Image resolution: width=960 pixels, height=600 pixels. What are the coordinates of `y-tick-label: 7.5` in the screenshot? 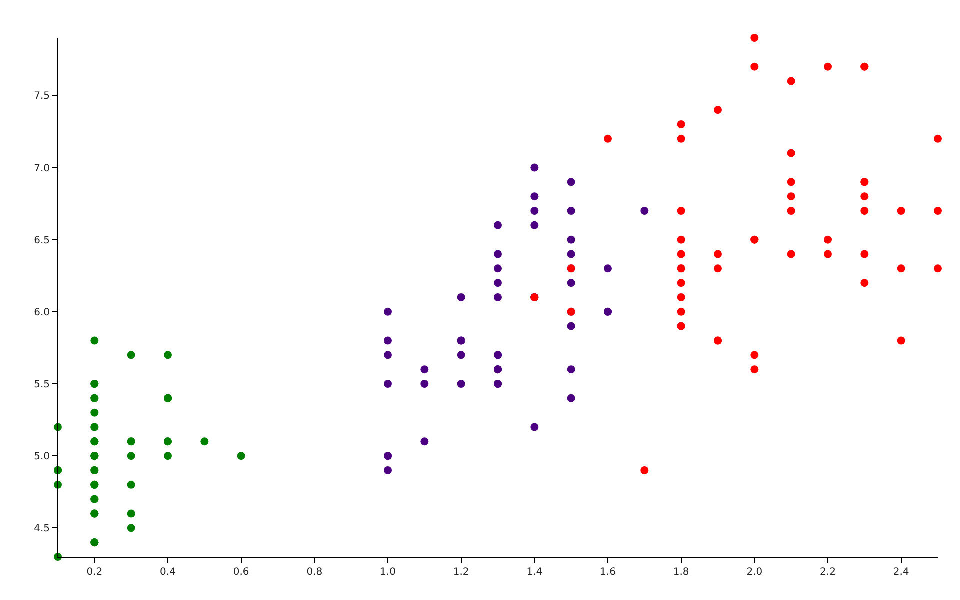 It's located at (42, 96).